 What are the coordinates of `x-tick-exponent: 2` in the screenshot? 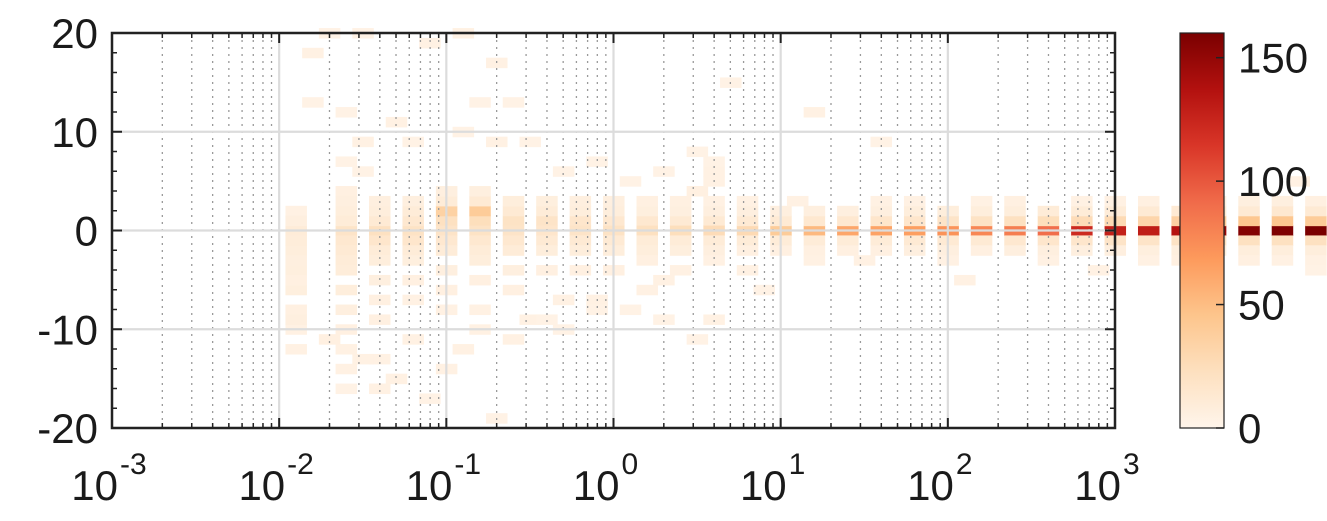 It's located at (964, 464).